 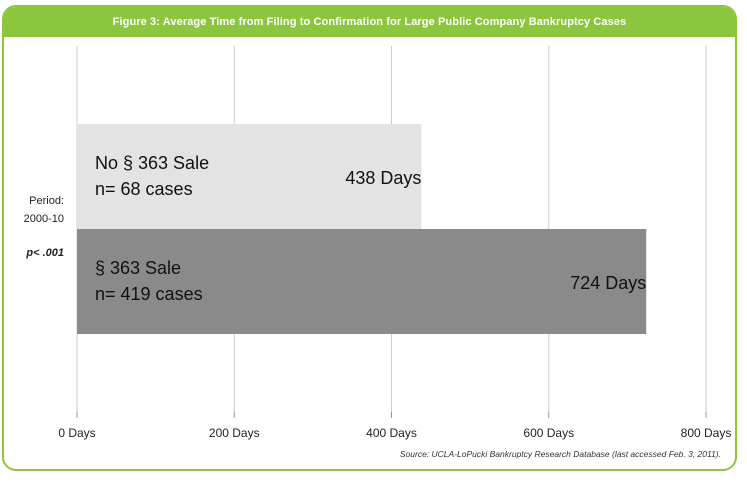 What do you see at coordinates (138, 268) in the screenshot?
I see `bar-category-label: § 363 Sale` at bounding box center [138, 268].